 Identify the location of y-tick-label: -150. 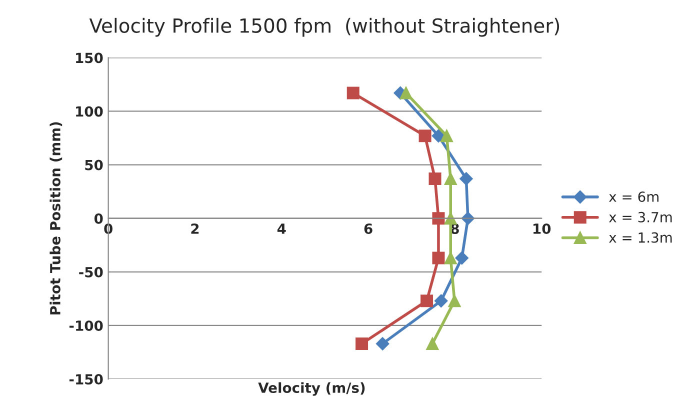
(86, 379).